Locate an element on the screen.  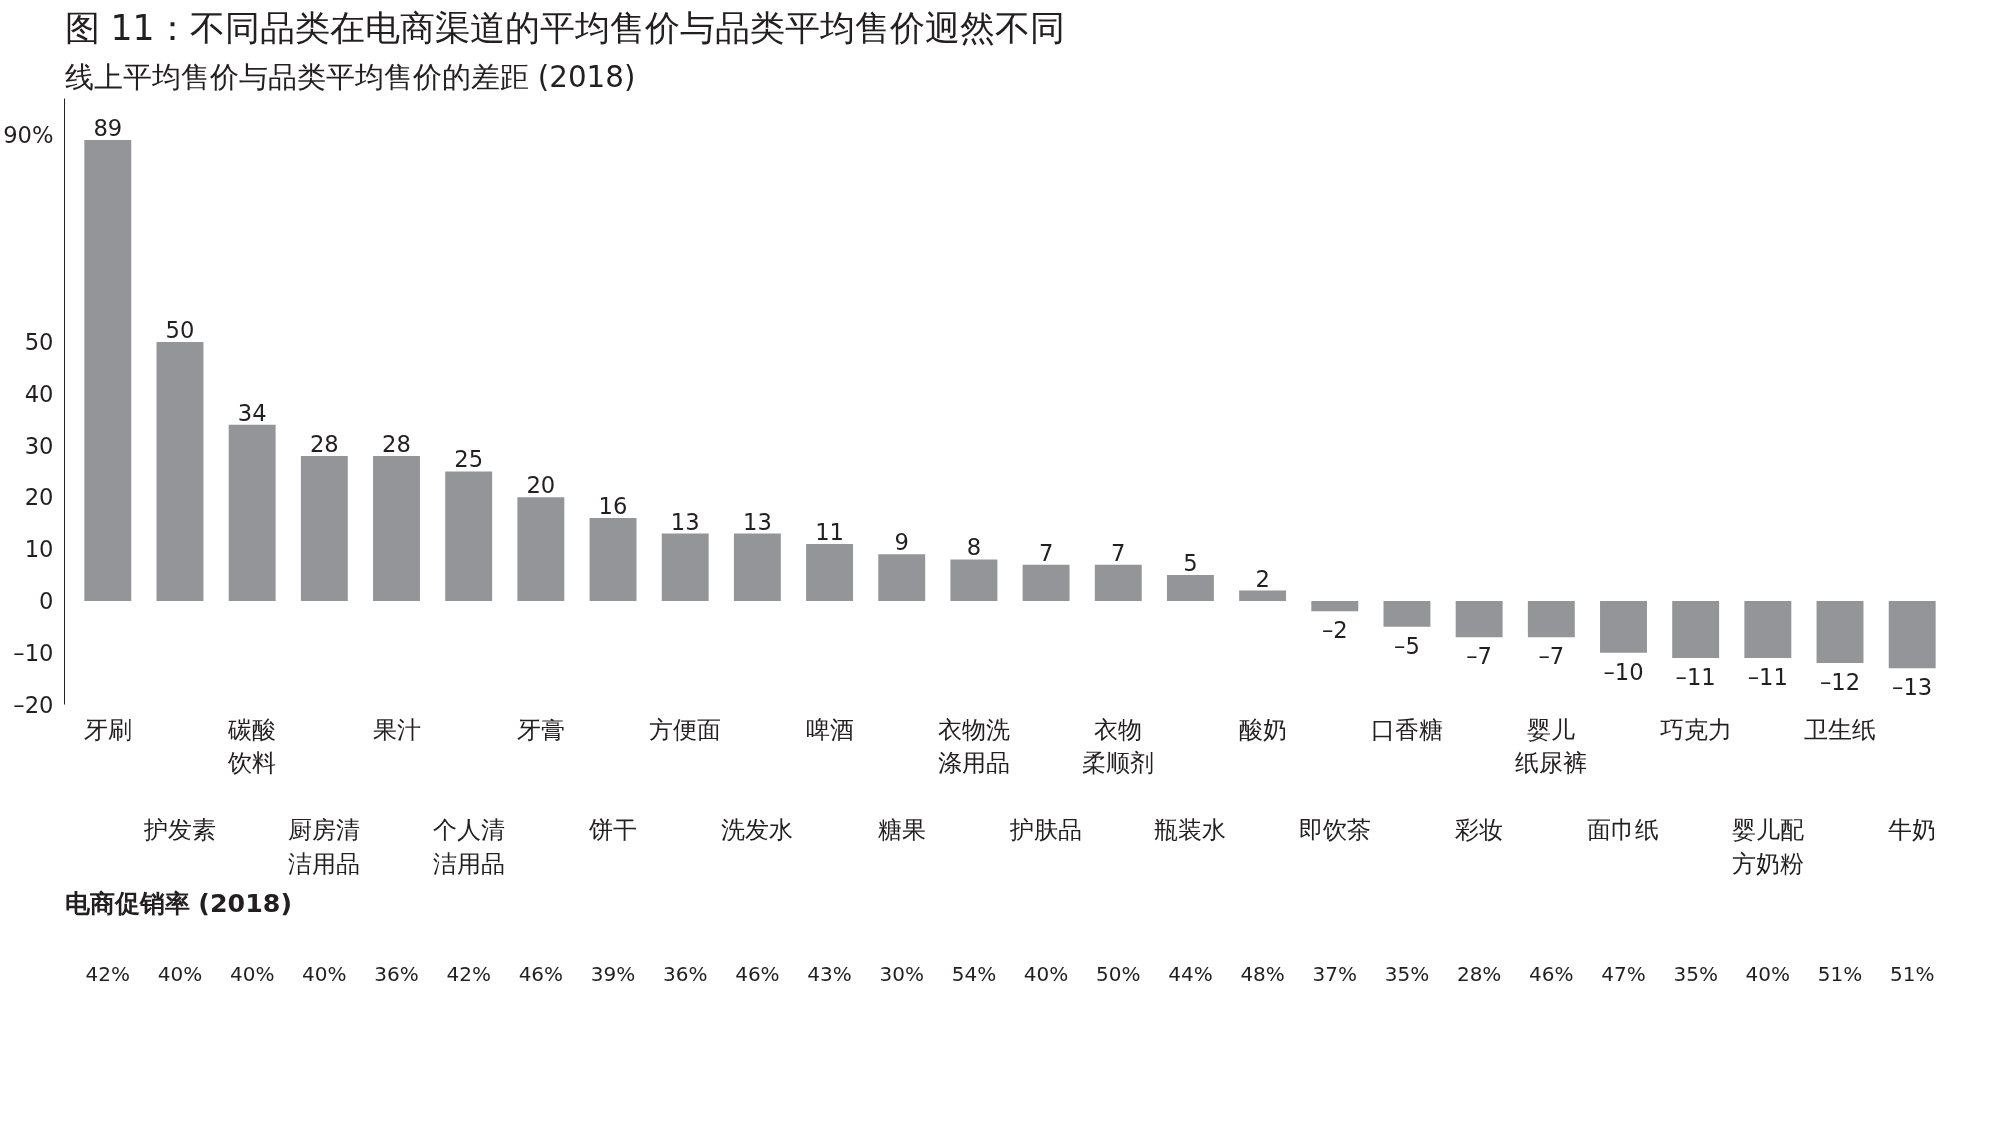
x-tick-label: 衣物柔顺剂 is located at coordinates (1118, 746).